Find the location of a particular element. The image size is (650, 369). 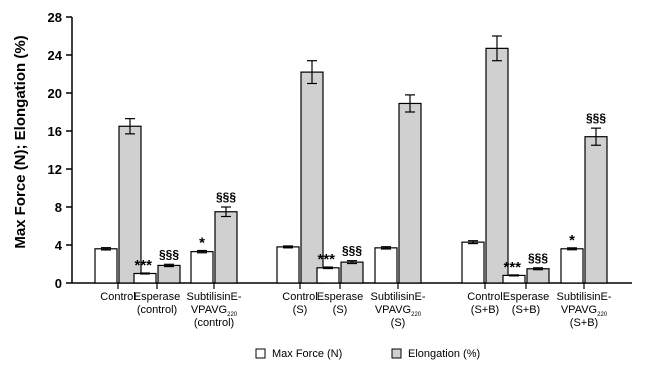

y-tick-label: 16 is located at coordinates (55, 131).